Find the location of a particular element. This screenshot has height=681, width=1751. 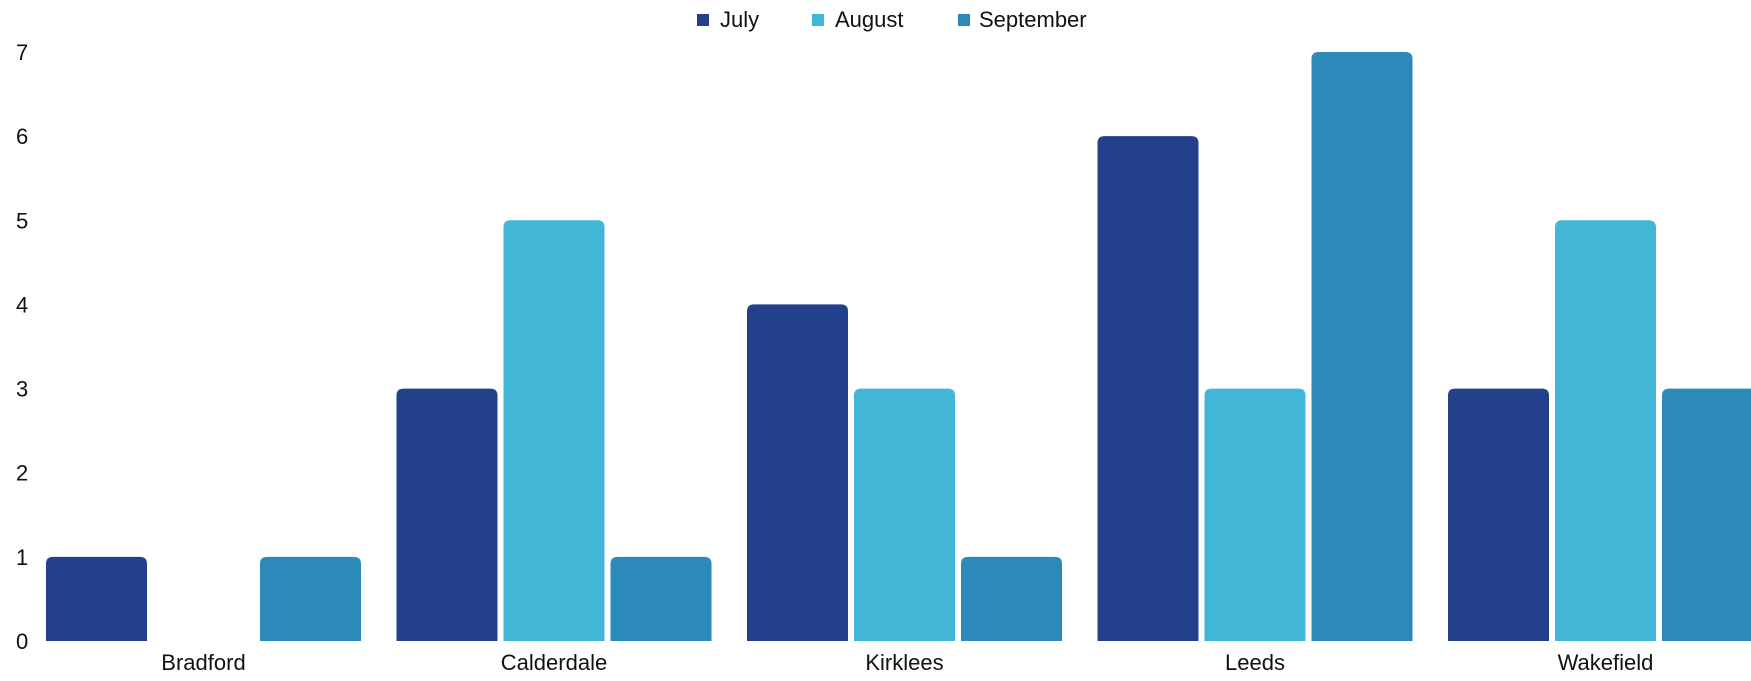

bar-wakefield-july is located at coordinates (1498, 514).